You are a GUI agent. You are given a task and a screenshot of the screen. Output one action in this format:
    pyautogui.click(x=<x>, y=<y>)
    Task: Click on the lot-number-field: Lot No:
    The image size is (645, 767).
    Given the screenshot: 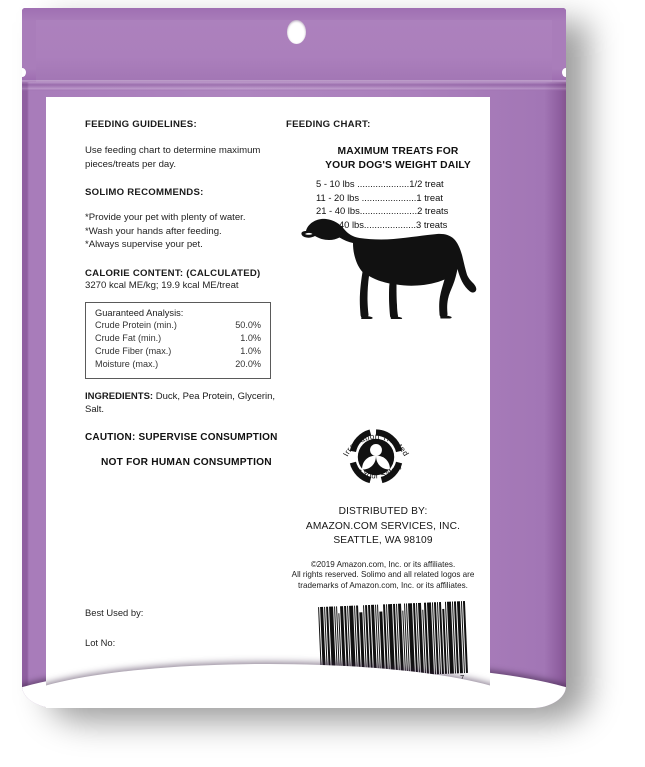 What is the action you would take?
    pyautogui.click(x=100, y=642)
    